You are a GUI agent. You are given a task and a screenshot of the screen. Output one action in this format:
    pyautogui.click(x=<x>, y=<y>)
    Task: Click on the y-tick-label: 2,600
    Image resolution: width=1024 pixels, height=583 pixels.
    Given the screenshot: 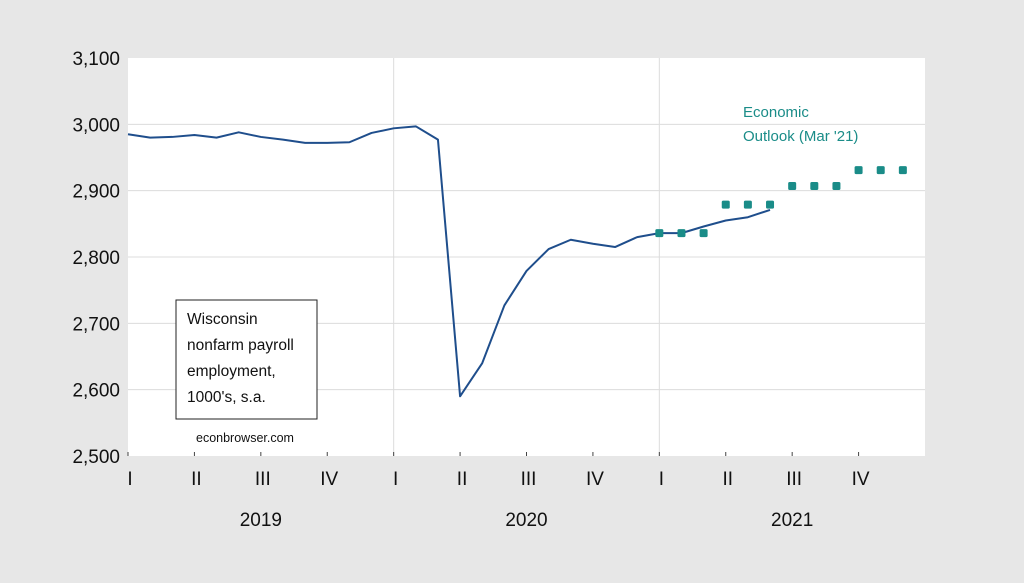 What is the action you would take?
    pyautogui.click(x=96, y=391)
    